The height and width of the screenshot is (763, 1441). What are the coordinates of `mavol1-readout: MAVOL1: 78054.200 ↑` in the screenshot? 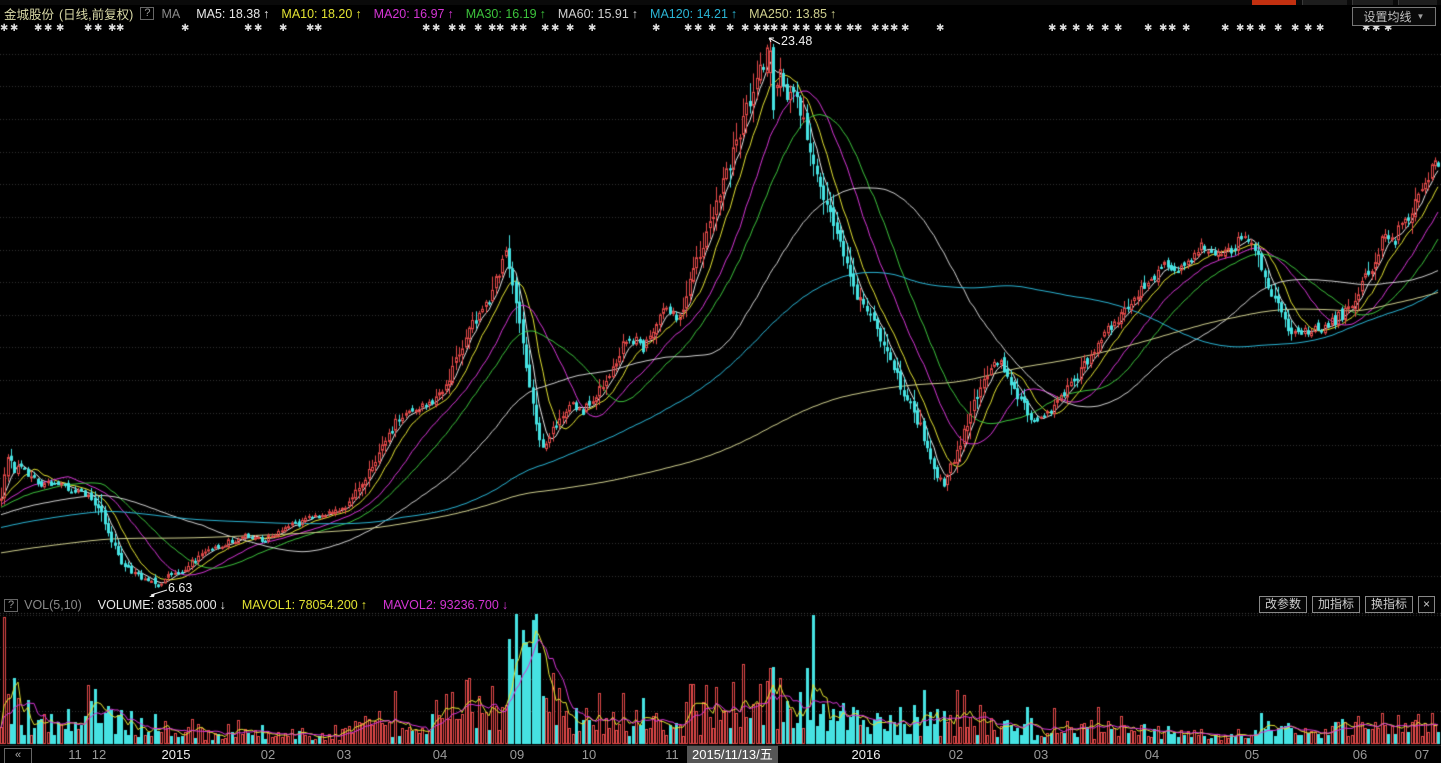 It's located at (304, 605).